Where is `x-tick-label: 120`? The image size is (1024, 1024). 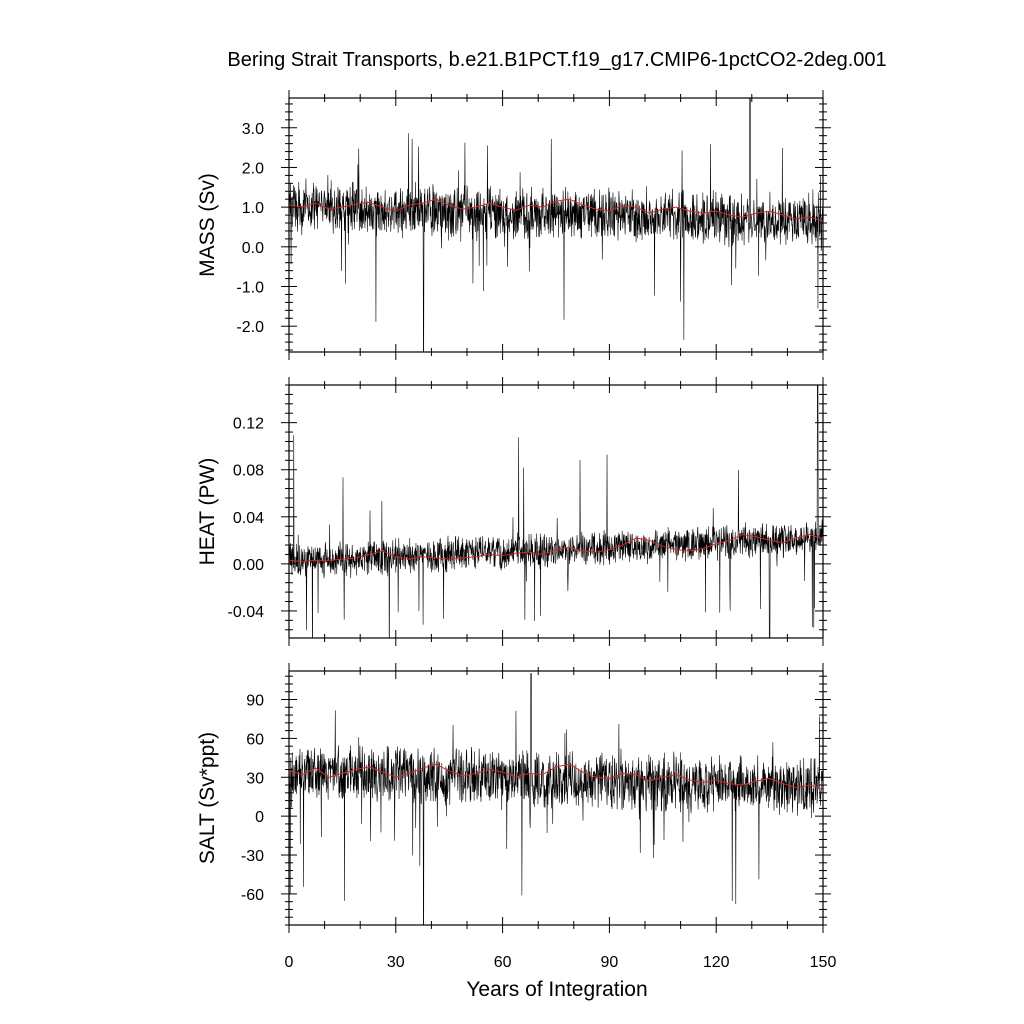
x-tick-label: 120 is located at coordinates (716, 962).